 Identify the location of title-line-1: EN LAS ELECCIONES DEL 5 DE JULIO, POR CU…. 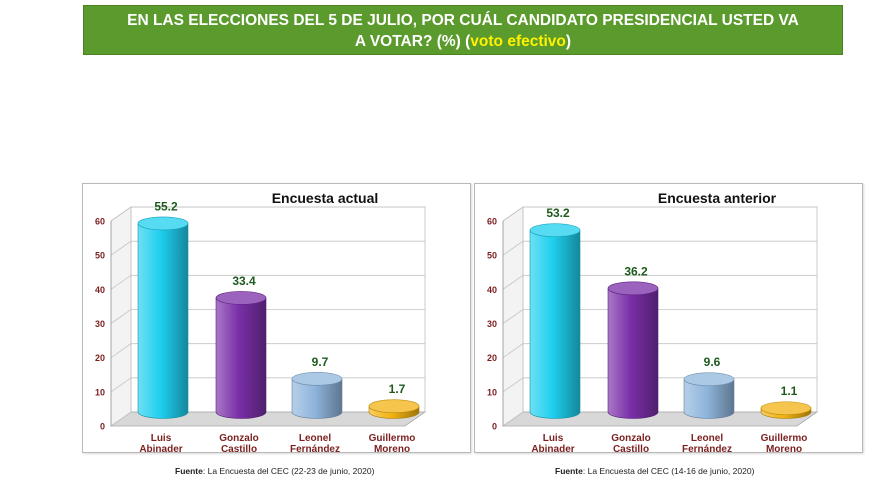
(463, 20).